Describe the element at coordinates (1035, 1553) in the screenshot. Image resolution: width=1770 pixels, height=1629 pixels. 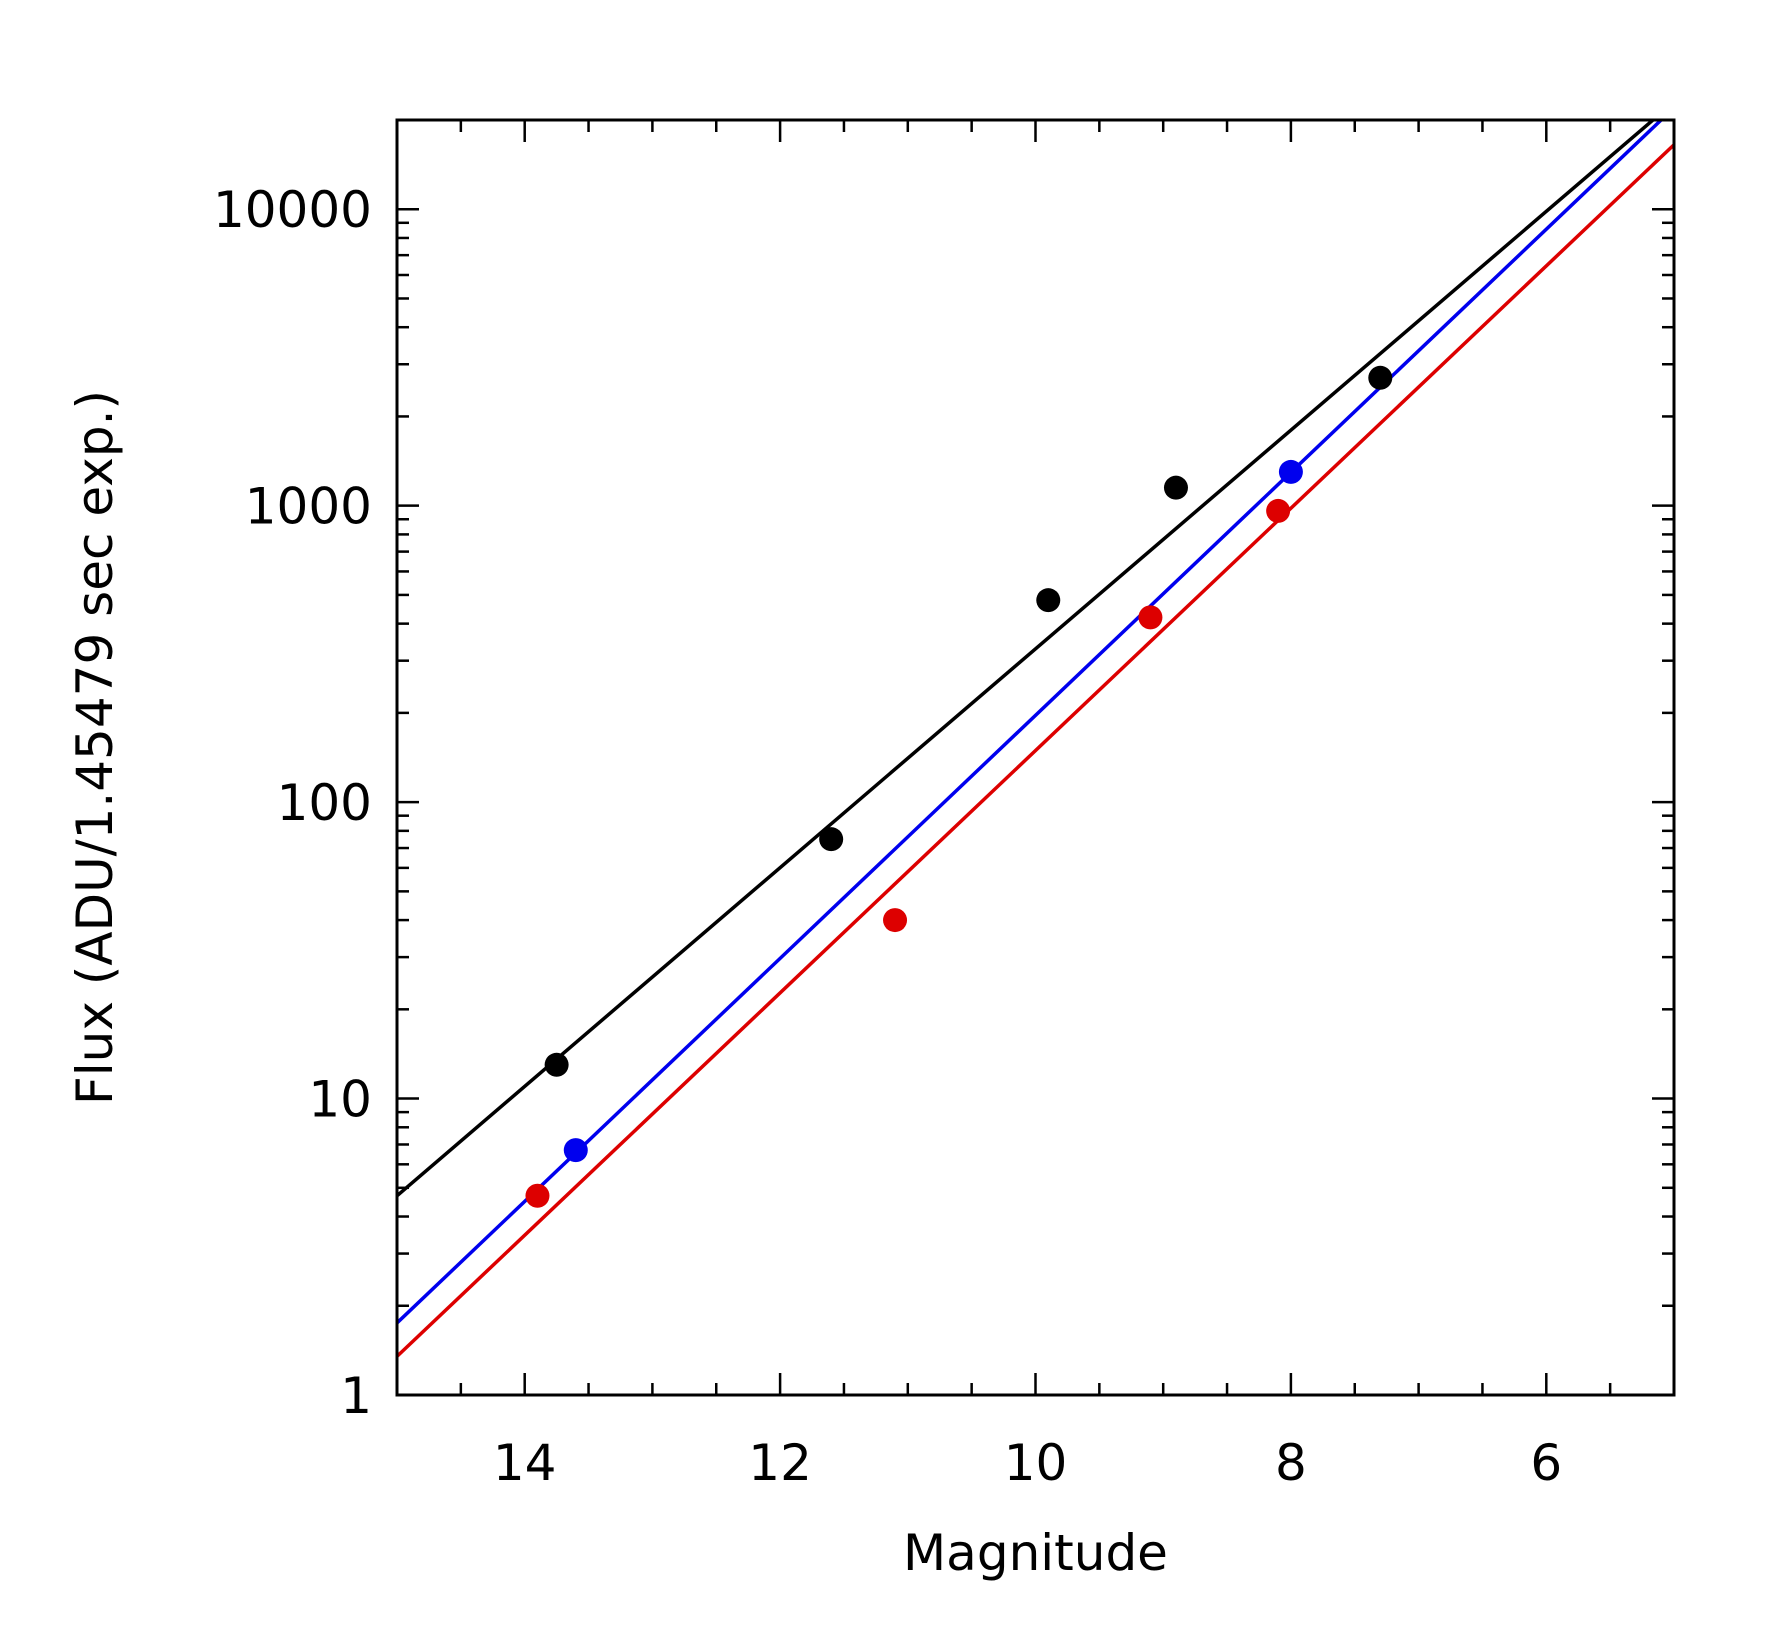
I see `x-axis-title: Magnitude` at that location.